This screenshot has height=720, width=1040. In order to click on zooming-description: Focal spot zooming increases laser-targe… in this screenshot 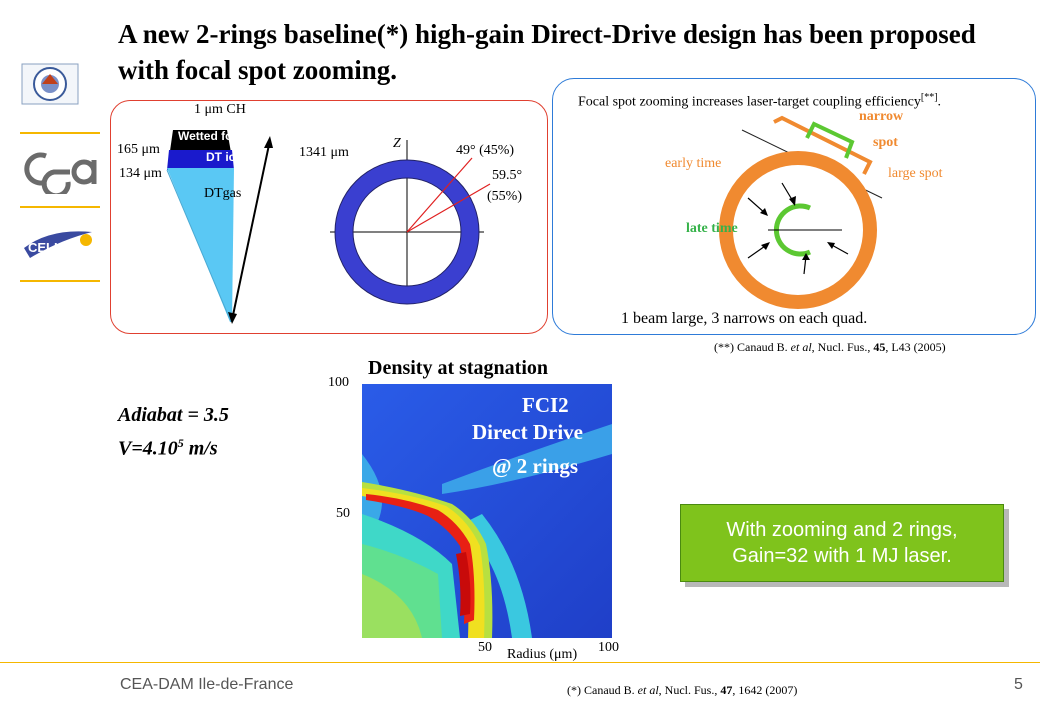, I will do `click(760, 101)`.